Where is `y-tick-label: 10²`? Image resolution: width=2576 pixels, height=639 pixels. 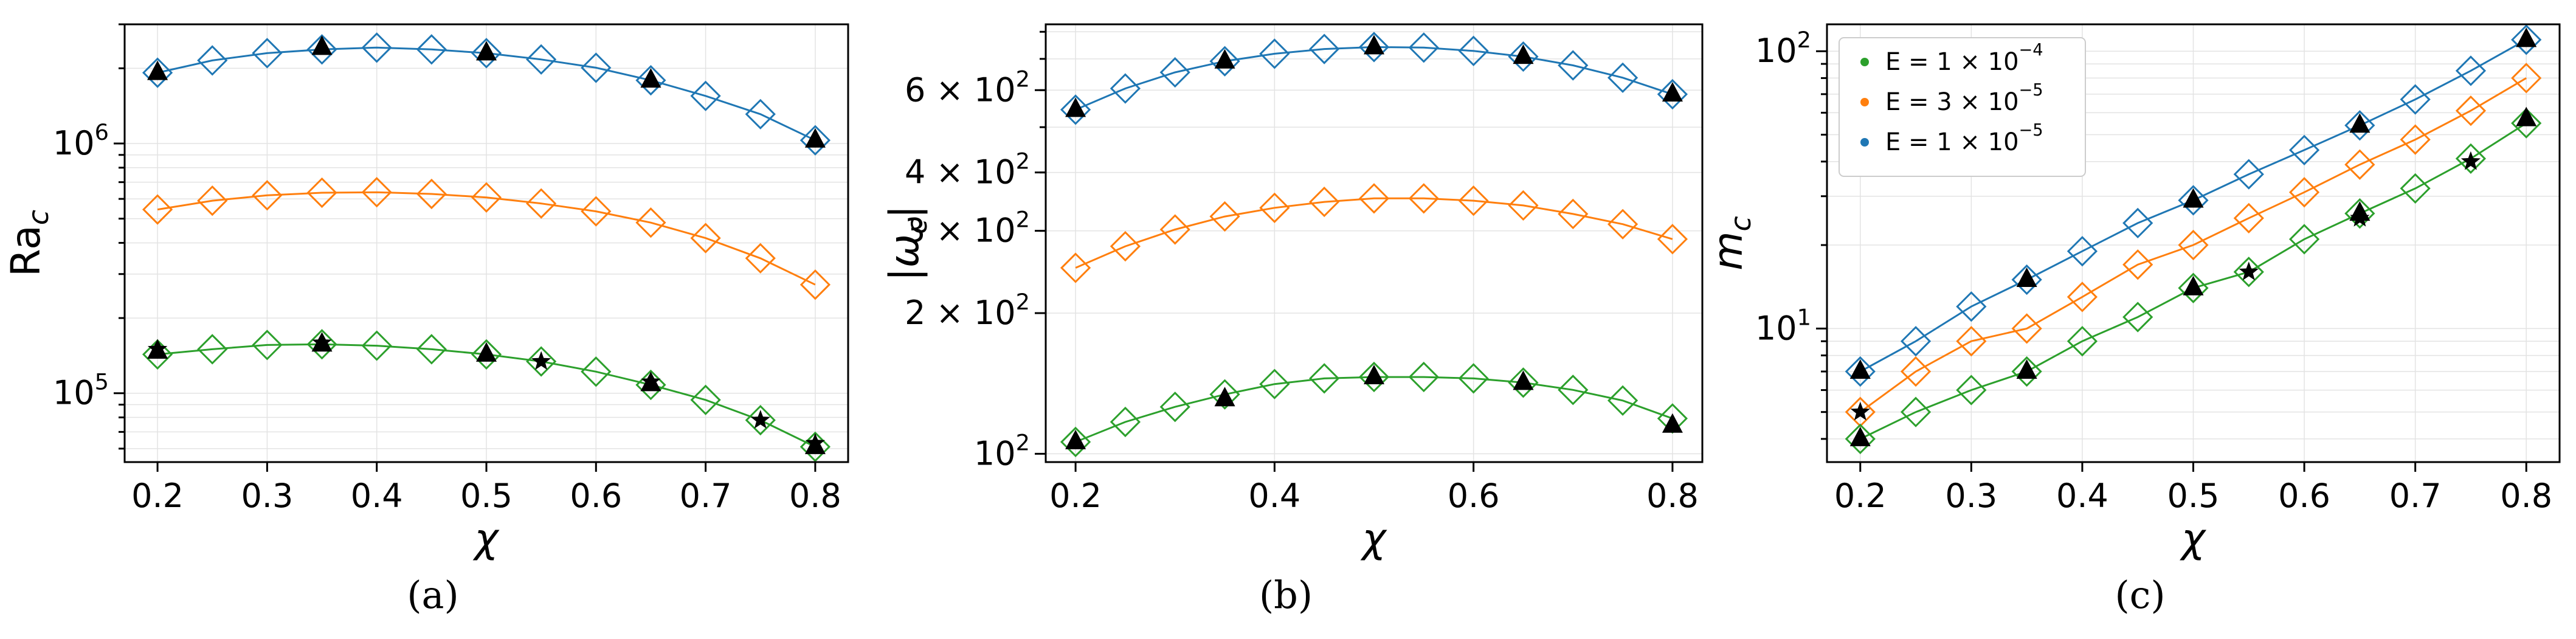 y-tick-label: 10² is located at coordinates (1783, 48).